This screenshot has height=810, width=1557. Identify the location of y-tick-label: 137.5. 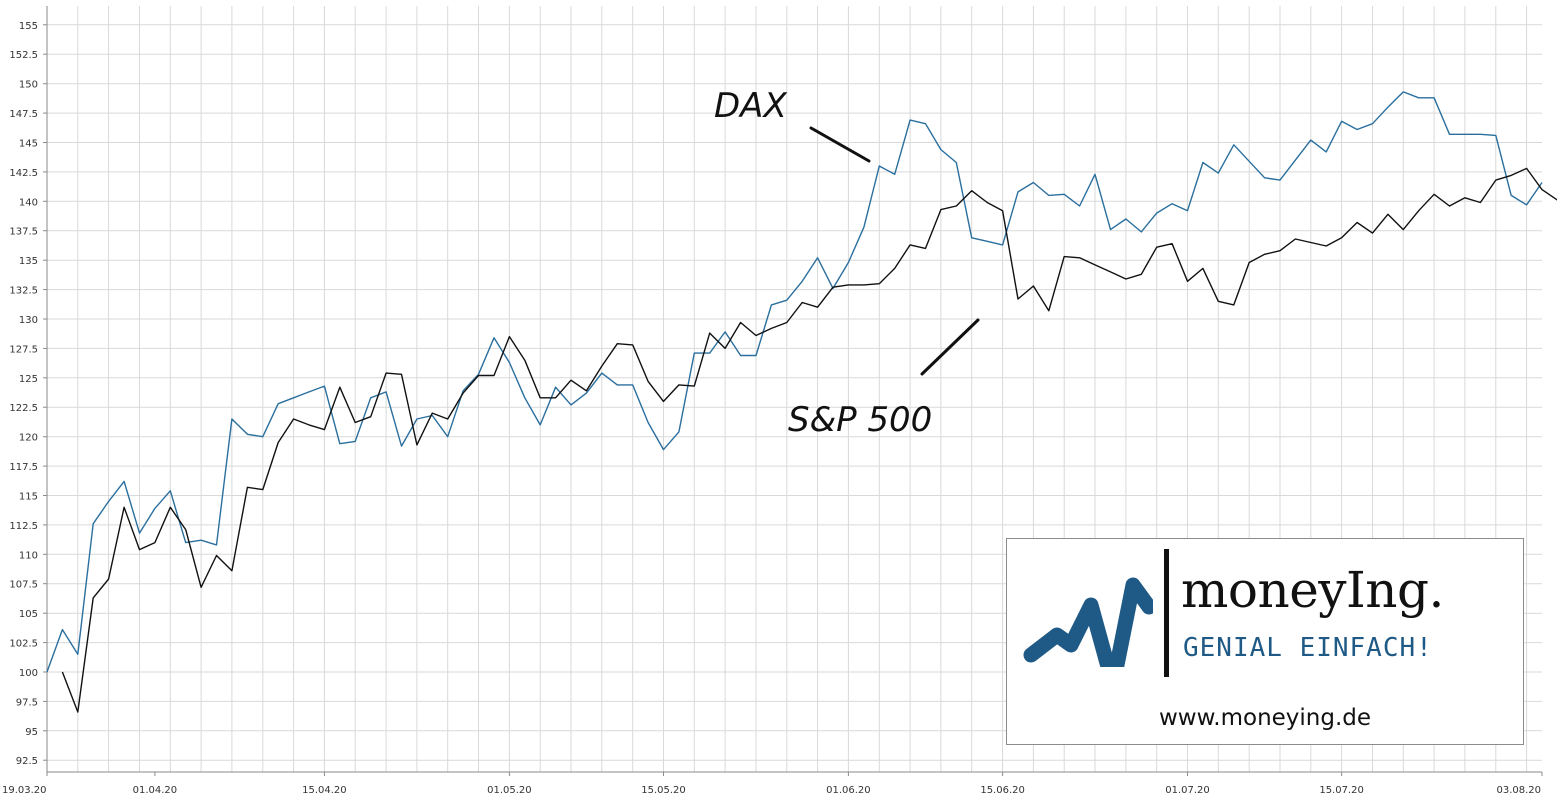
(23, 232).